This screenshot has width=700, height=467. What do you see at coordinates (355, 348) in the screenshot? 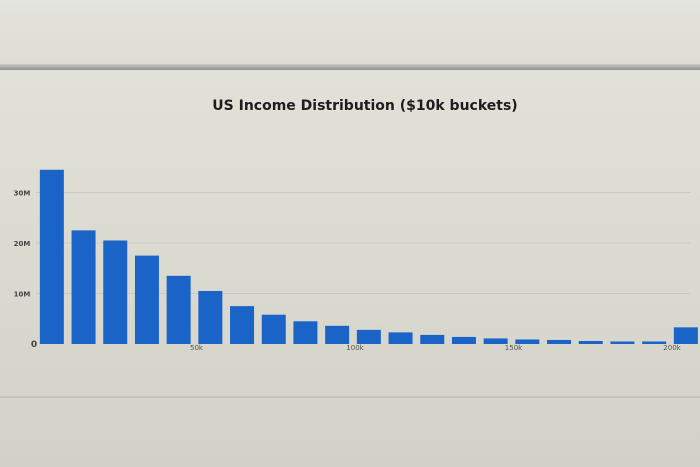
I see `x-tick-label: 100k` at bounding box center [355, 348].